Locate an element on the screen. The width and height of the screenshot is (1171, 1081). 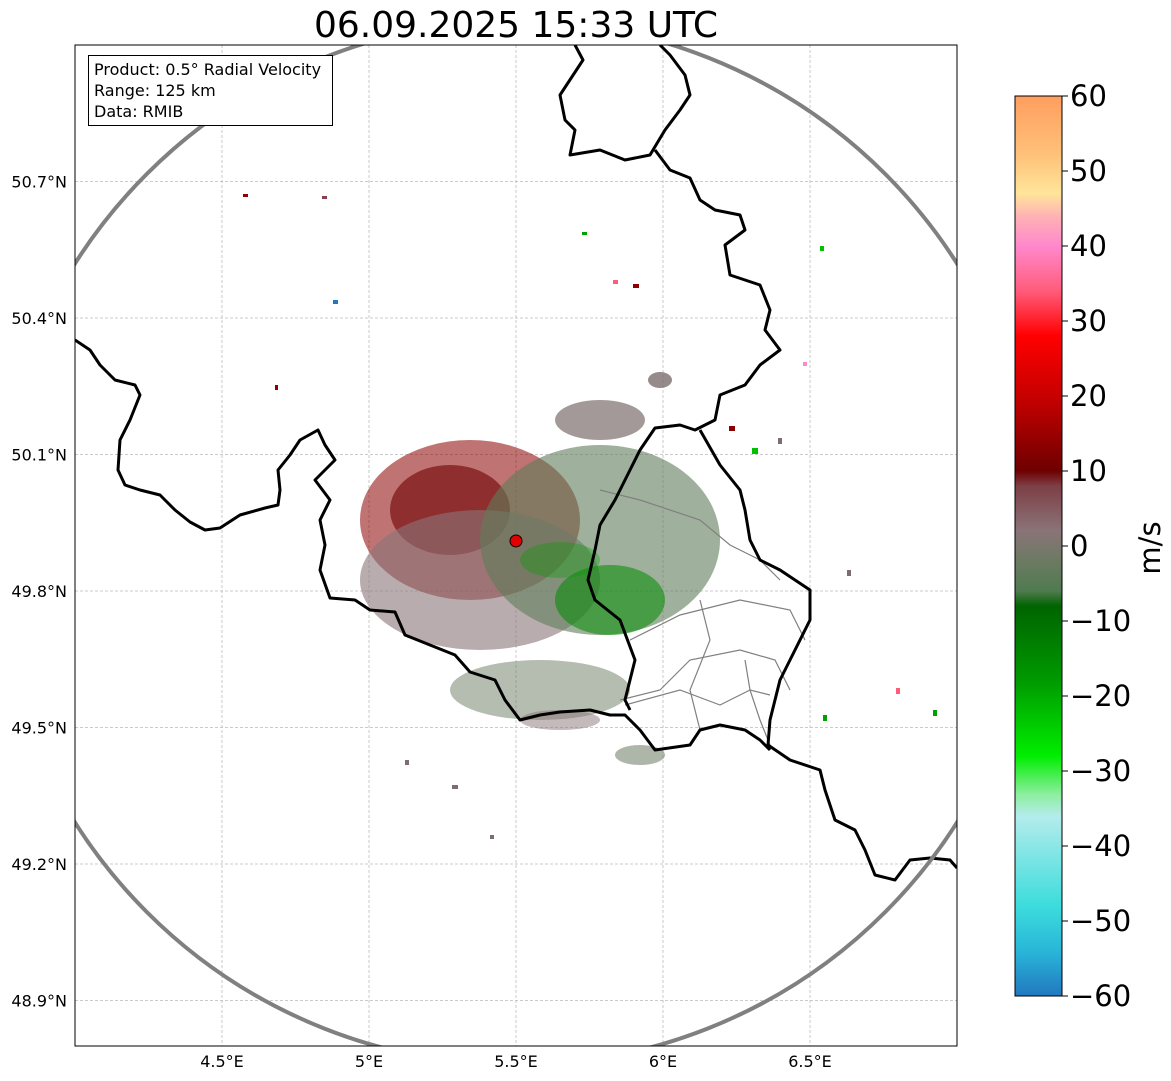
longitude-ticks: 4.5°E 5°E 5.5°E 6°E 6.5°E is located at coordinates (516, 1061).